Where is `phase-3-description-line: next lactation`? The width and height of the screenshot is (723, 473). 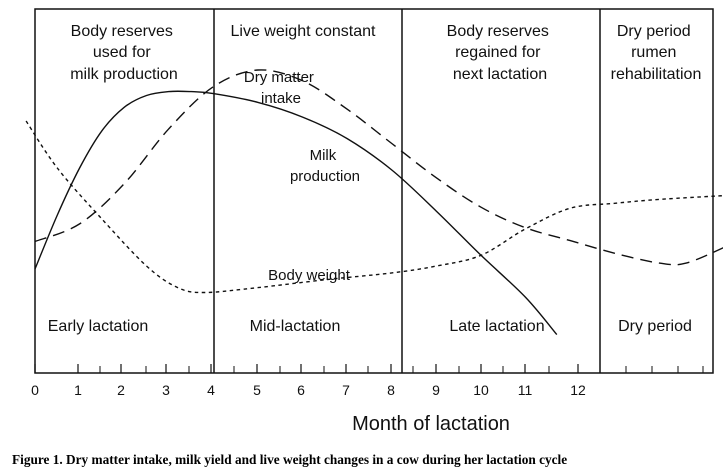
phase-3-description-line: next lactation is located at coordinates (500, 74).